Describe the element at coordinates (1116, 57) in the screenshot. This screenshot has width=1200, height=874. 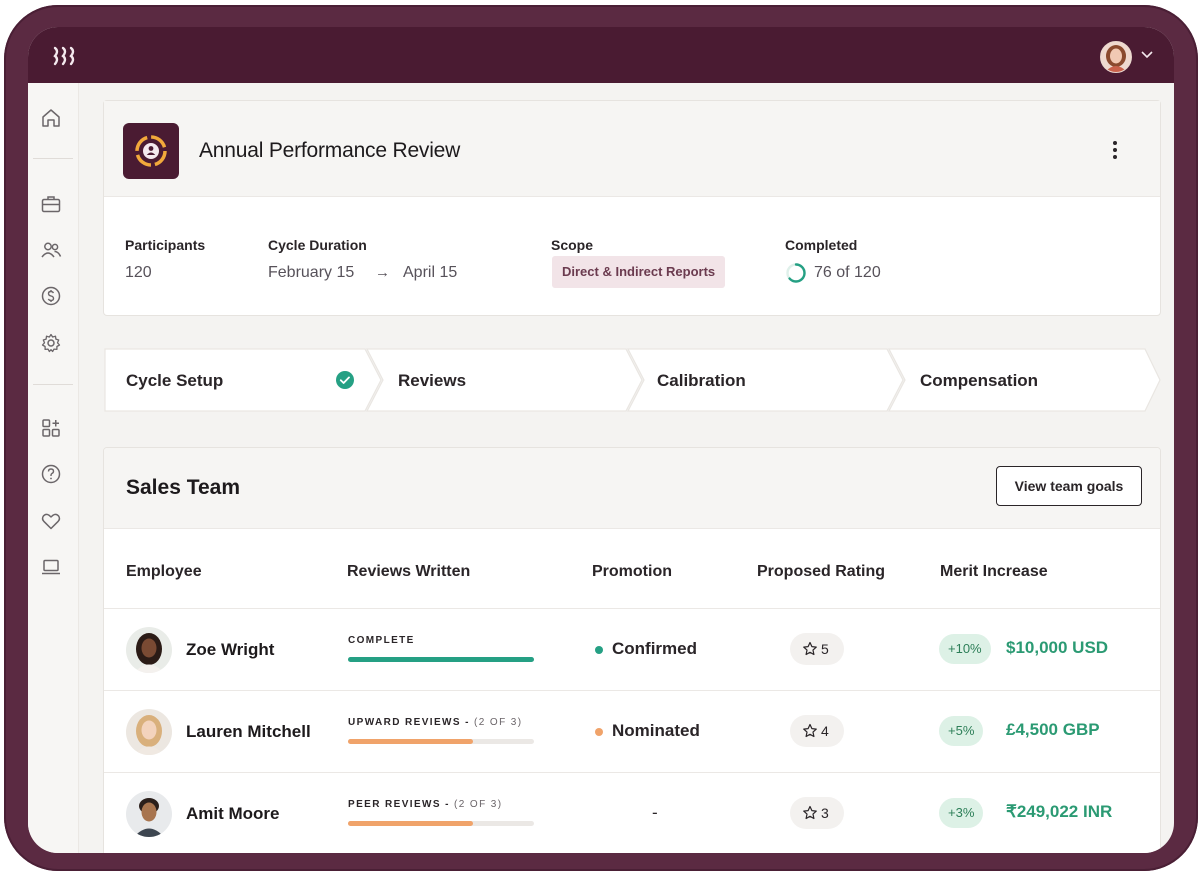
I see `user-avatar` at that location.